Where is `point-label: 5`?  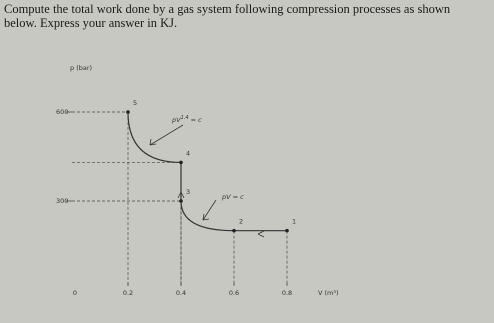 point-label: 5 is located at coordinates (135, 103).